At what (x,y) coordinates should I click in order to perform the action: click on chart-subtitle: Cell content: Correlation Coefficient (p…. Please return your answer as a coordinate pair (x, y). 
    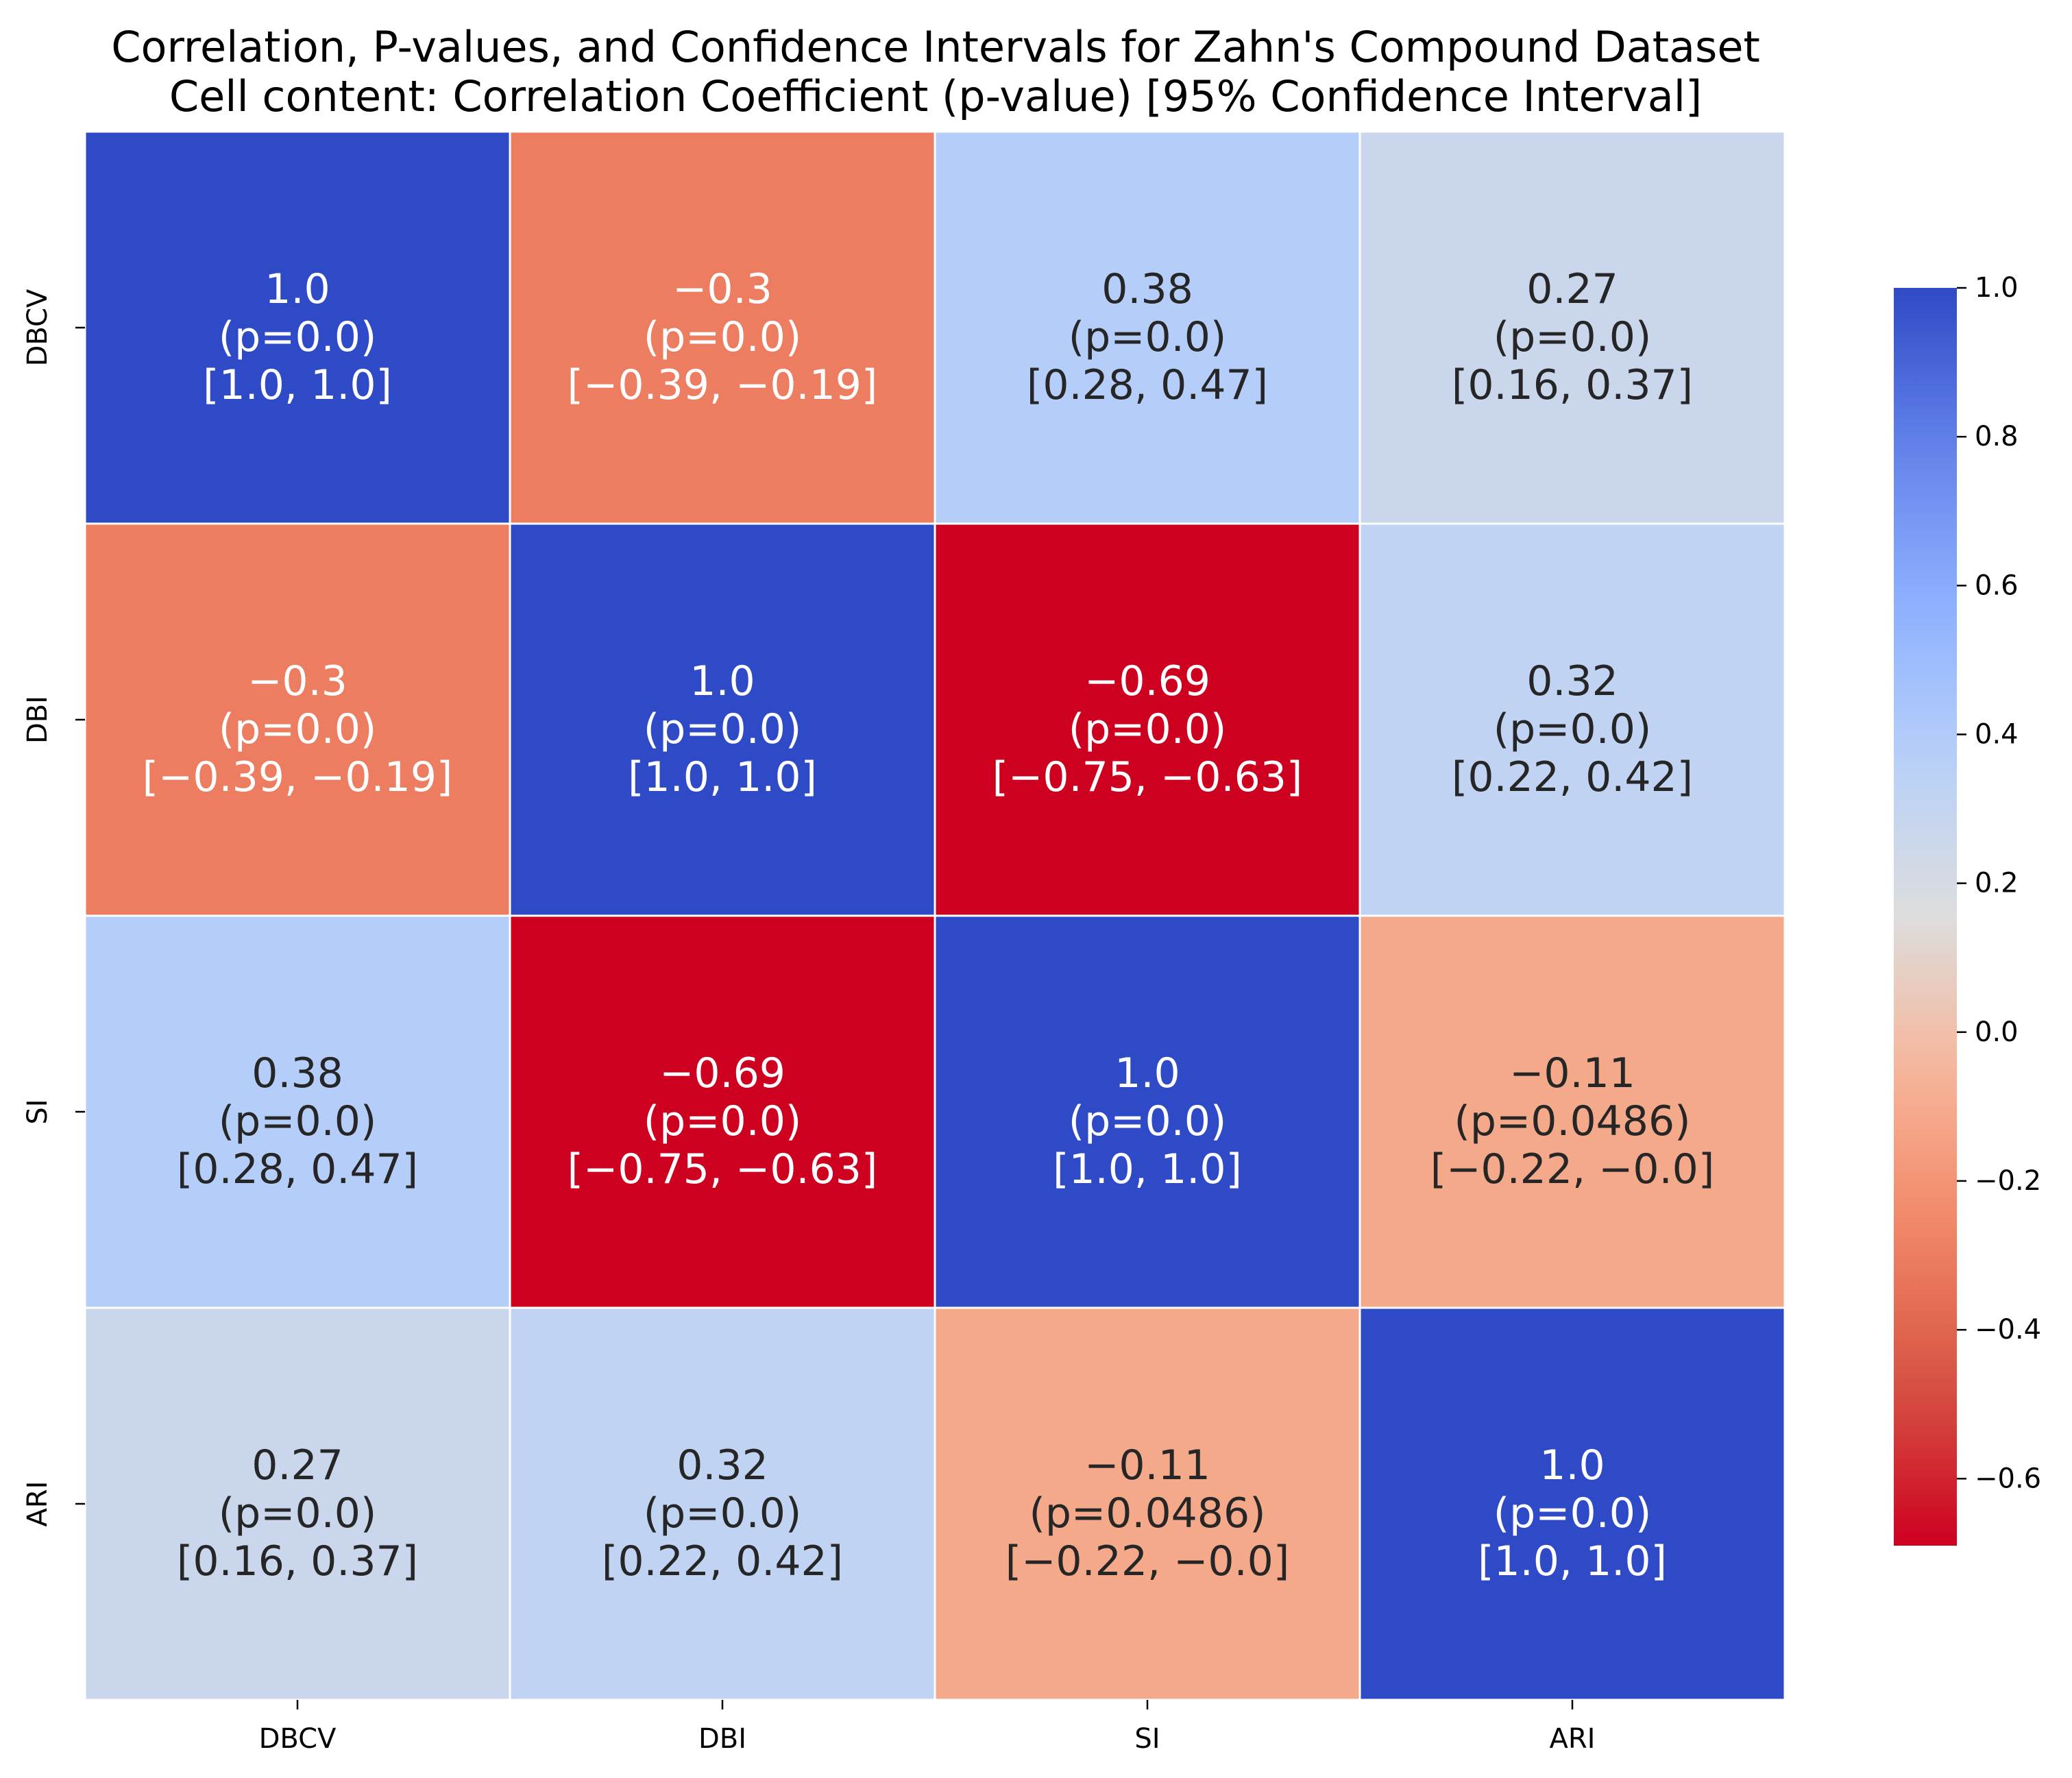
    Looking at the image, I should click on (935, 96).